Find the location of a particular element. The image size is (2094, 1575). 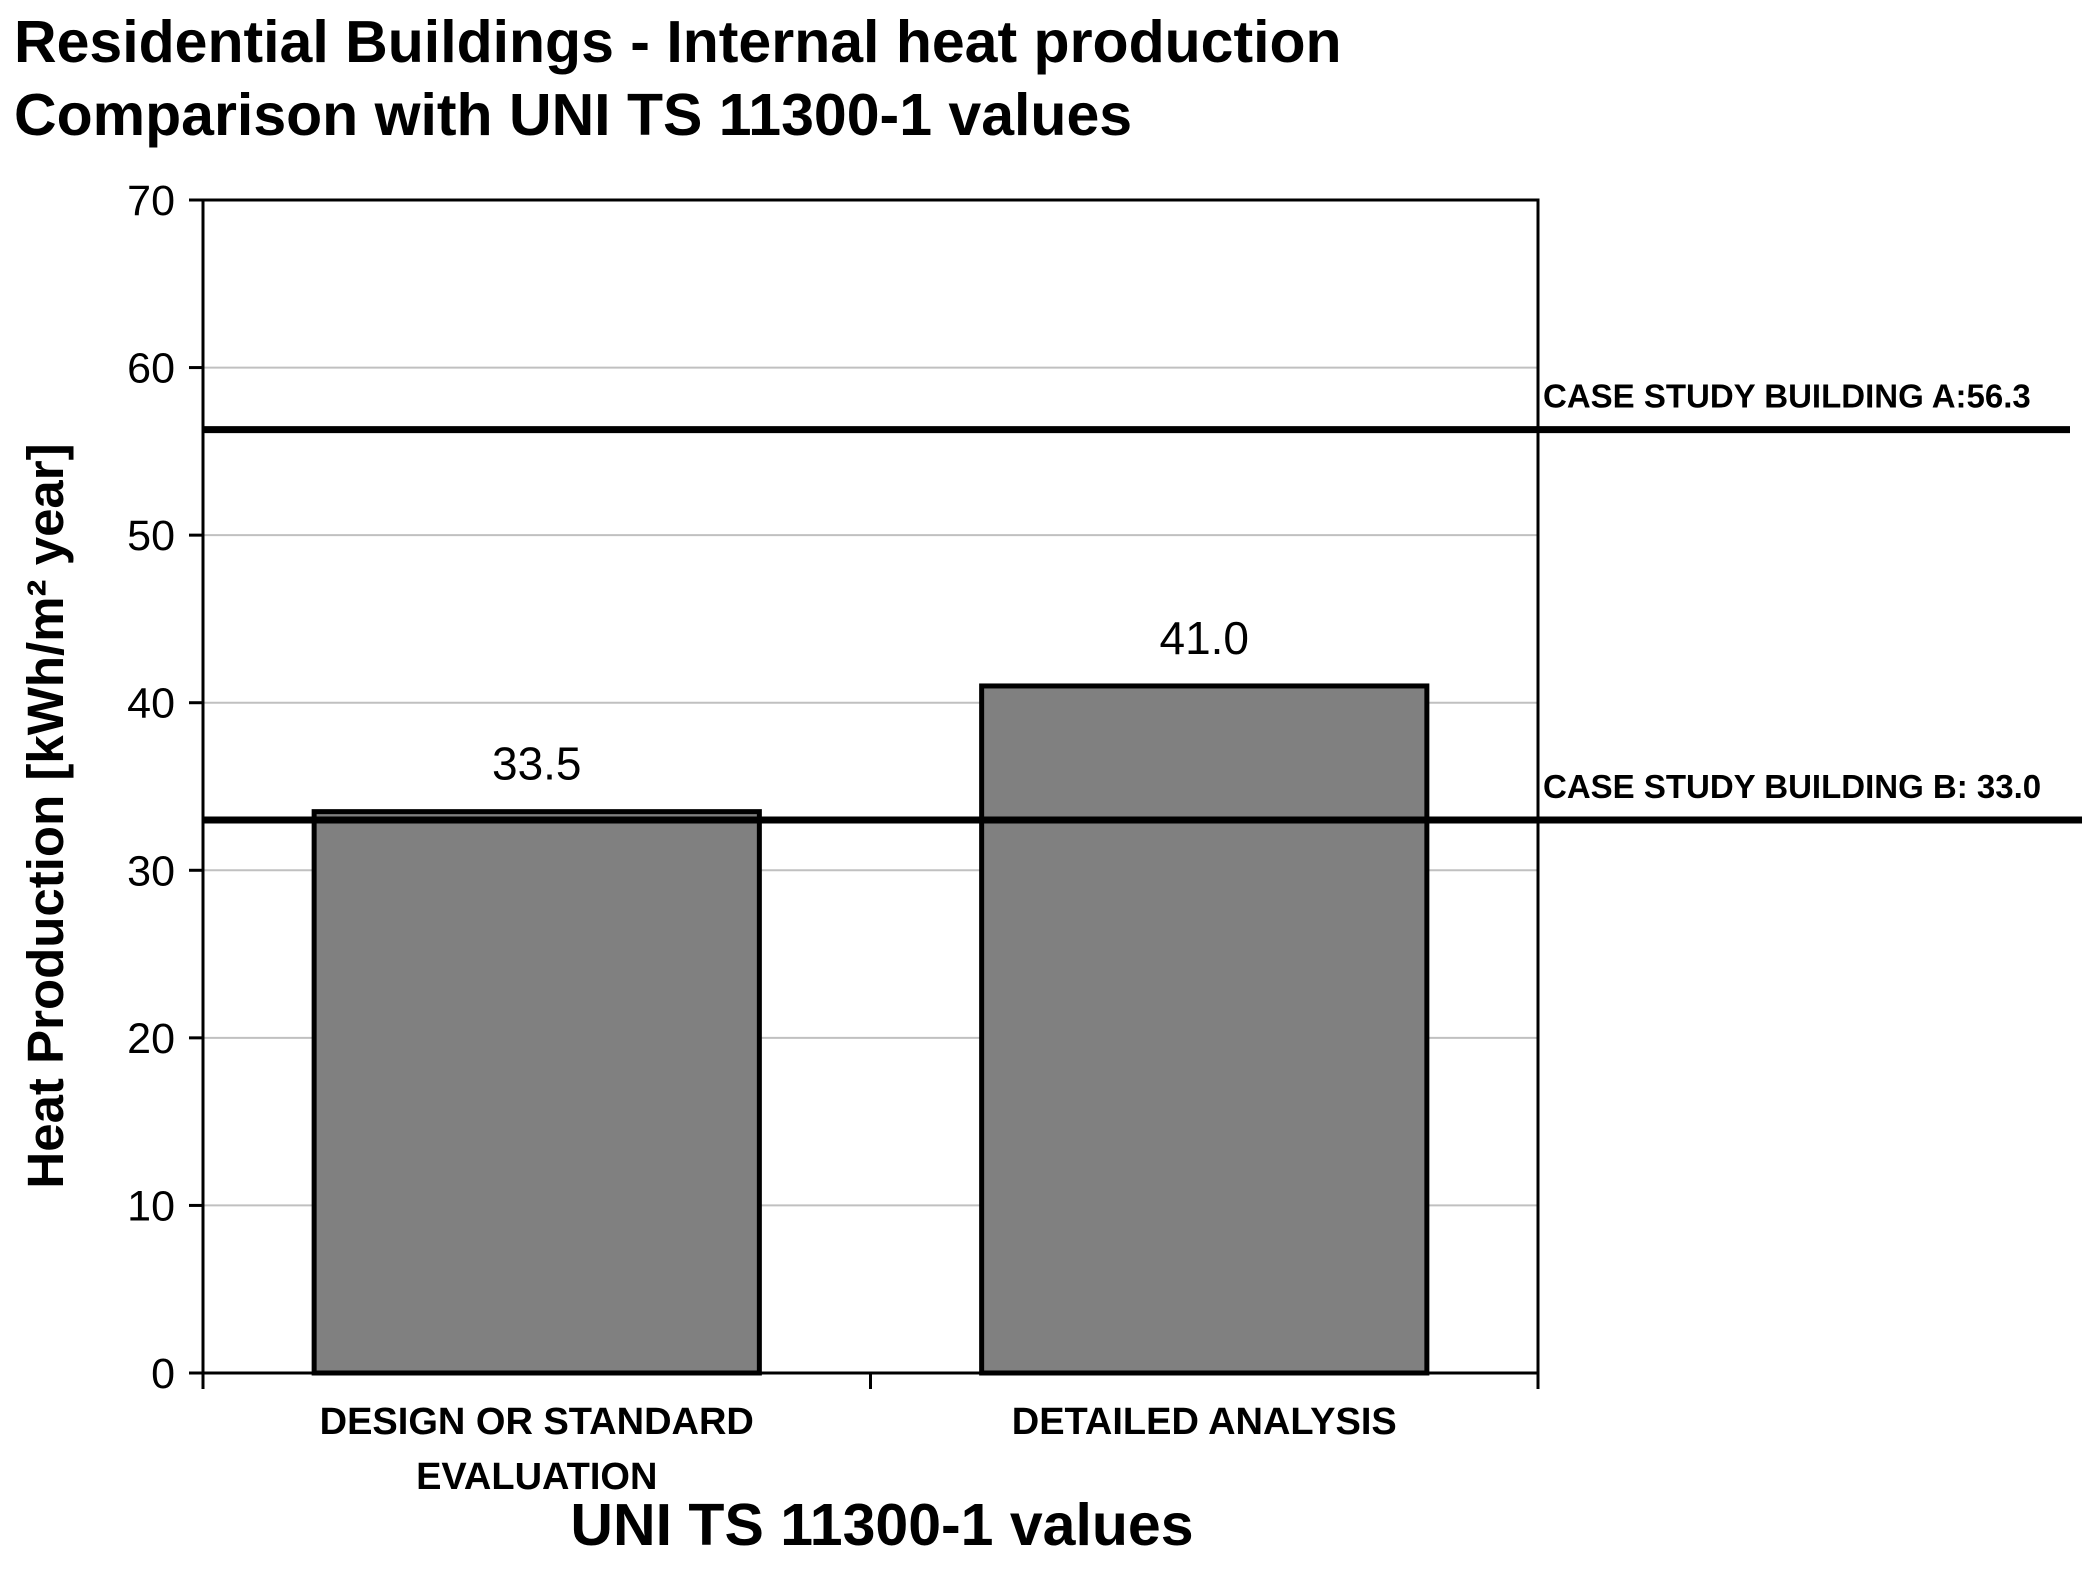

y-tick-label: 70 is located at coordinates (151, 201).